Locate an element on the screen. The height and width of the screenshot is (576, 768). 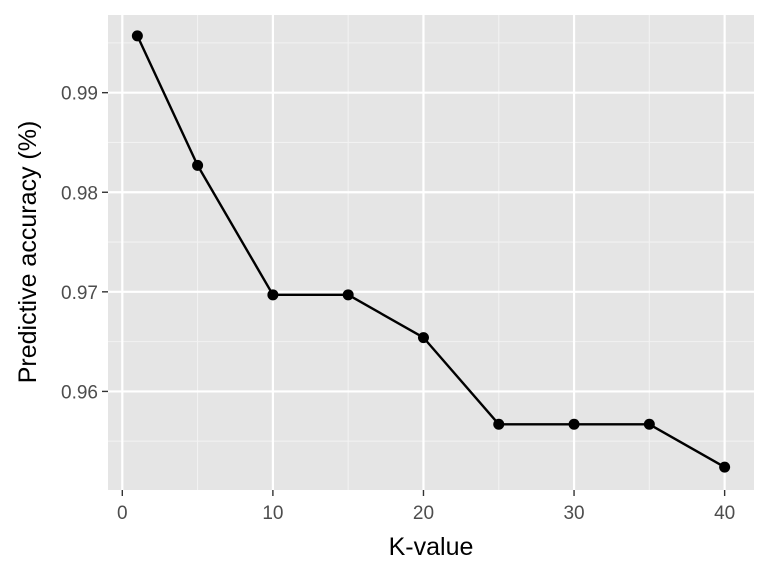
y-tick-label: 0.99 is located at coordinates (79, 94).